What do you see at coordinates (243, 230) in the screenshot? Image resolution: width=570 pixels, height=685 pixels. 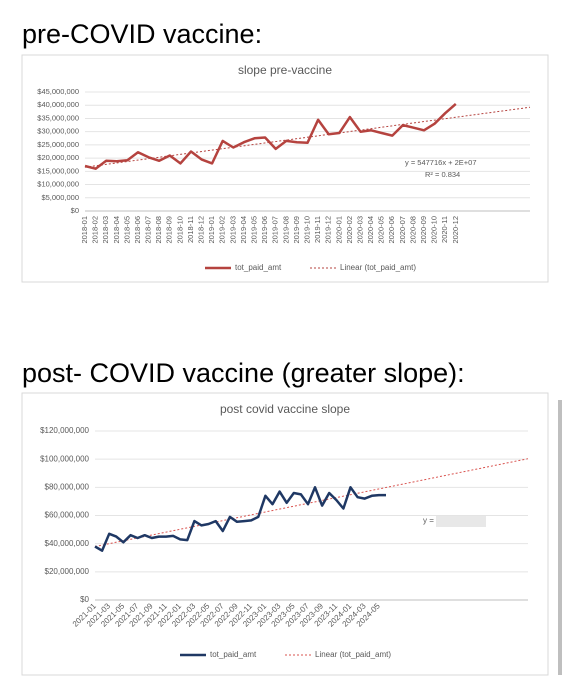 I see `x-tick-label: 2019-04` at bounding box center [243, 230].